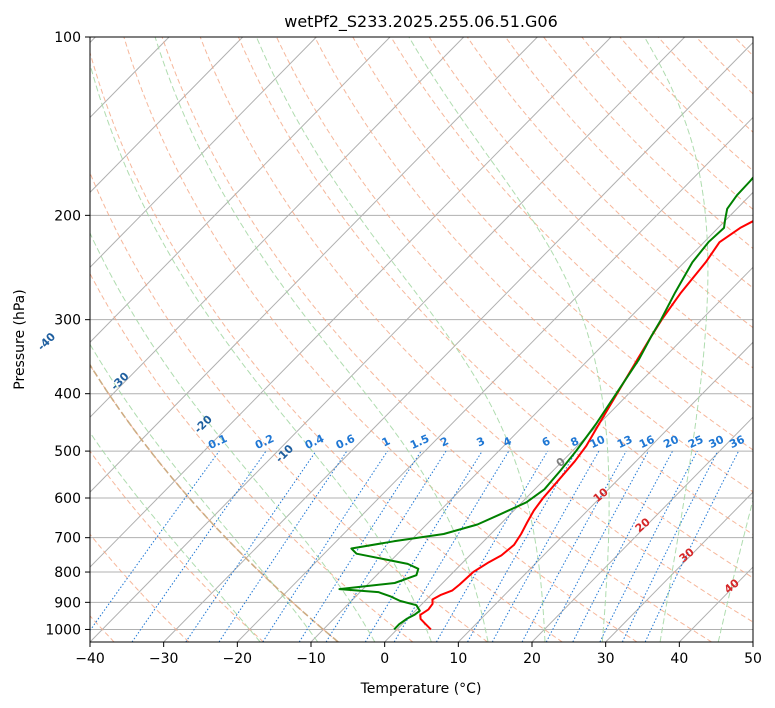 This screenshot has height=708, width=775. I want to click on mixing-ratio-label: 13, so click(624, 442).